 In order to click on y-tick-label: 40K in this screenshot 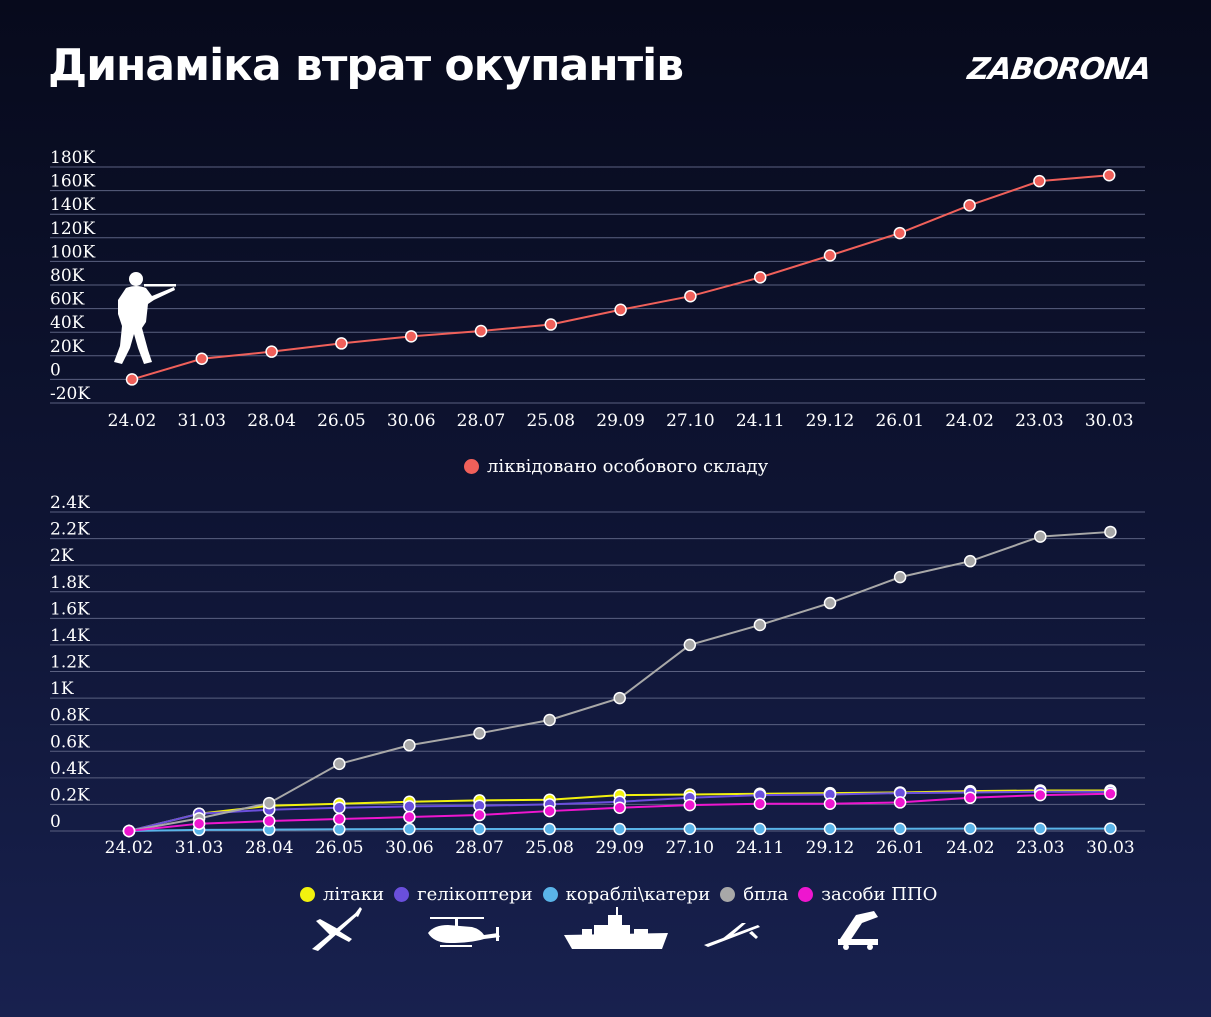, I will do `click(67, 323)`.